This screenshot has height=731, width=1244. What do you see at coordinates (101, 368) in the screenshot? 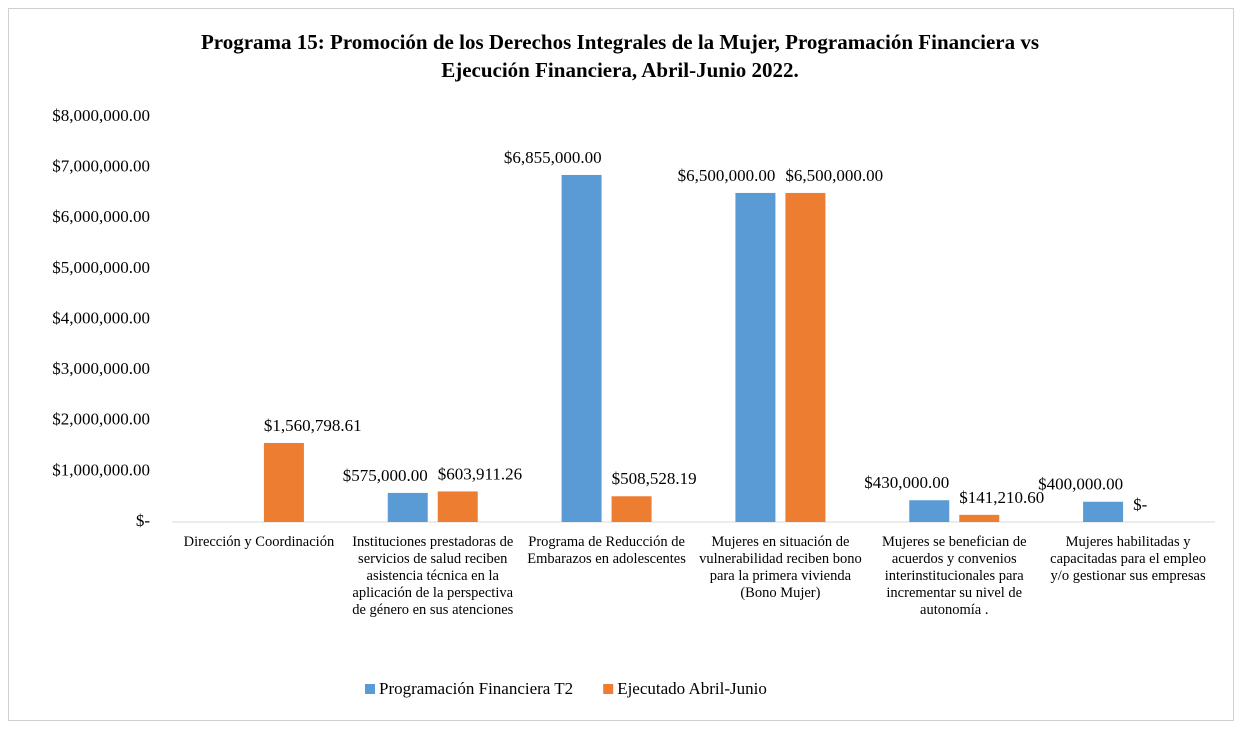
I see `y-tick-label: $3,000,000.00` at bounding box center [101, 368].